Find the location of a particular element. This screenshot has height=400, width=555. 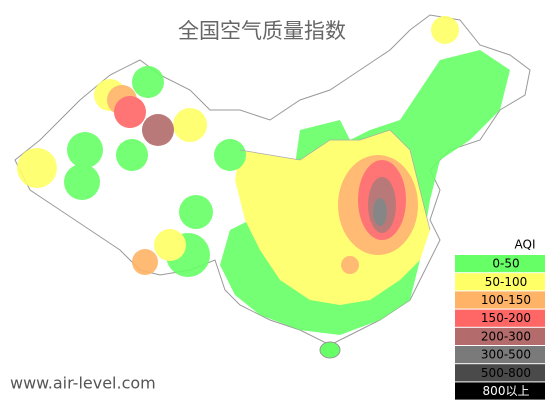

watermark: www.air-level.com is located at coordinates (83, 383).